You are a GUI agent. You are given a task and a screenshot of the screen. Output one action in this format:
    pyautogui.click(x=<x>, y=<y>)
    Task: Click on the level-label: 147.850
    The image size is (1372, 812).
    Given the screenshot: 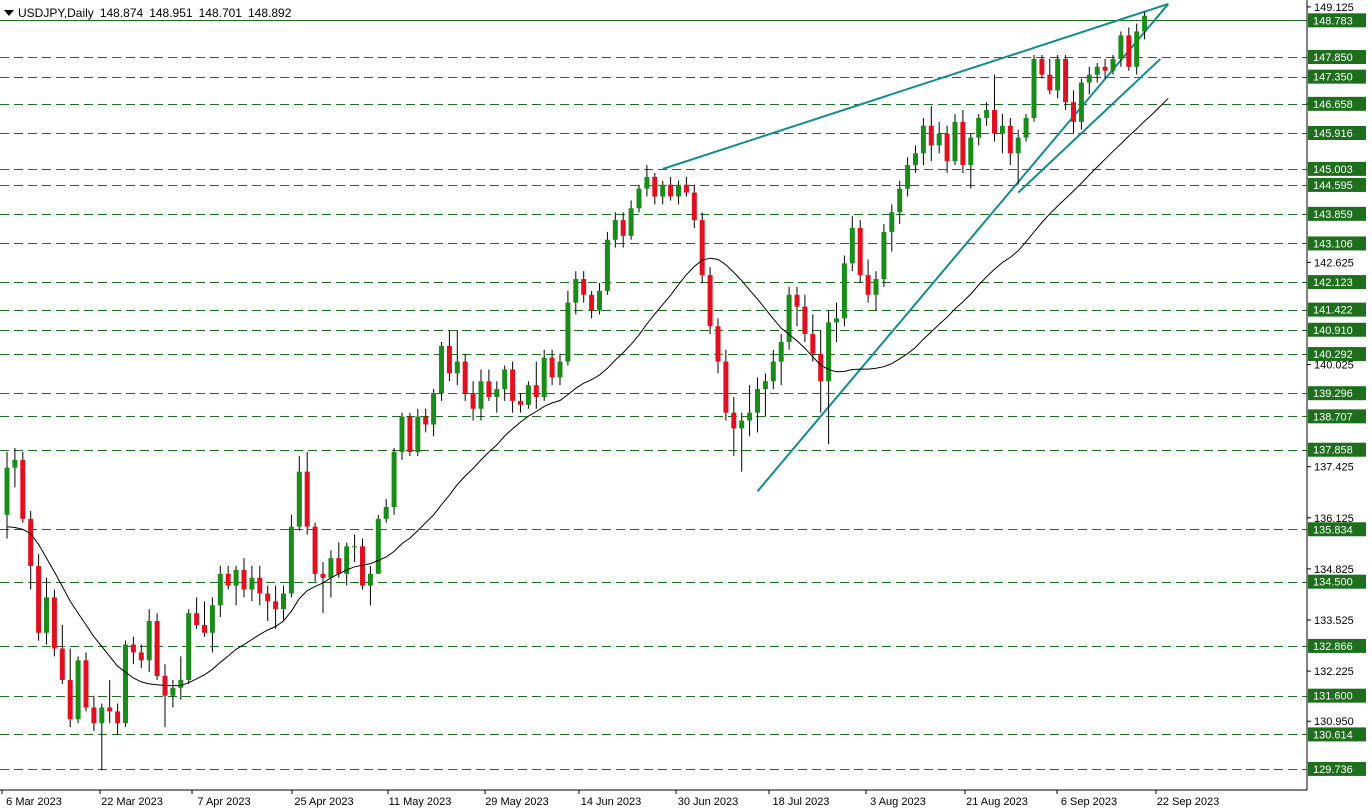 What is the action you would take?
    pyautogui.click(x=1333, y=58)
    